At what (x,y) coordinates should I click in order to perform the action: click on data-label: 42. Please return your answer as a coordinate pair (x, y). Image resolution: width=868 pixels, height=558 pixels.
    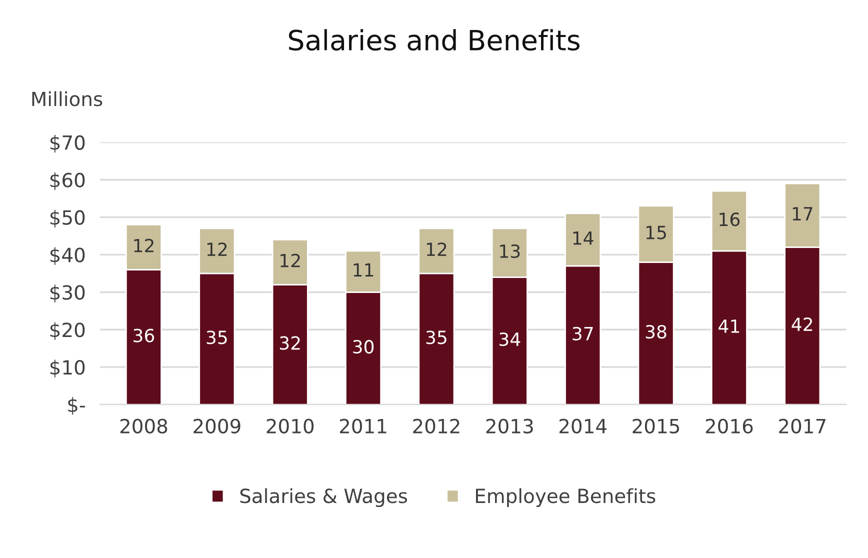
    Looking at the image, I should click on (802, 324).